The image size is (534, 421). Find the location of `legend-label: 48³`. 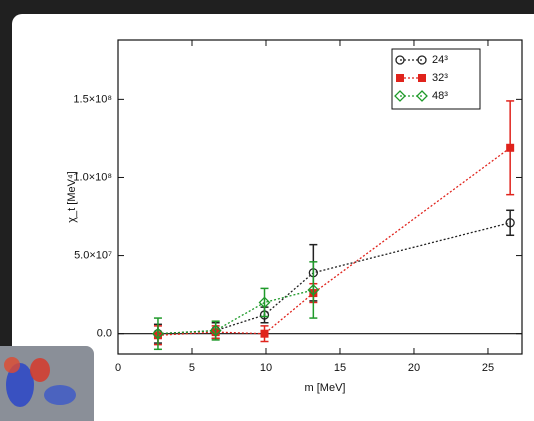

legend-label: 48³ is located at coordinates (440, 96).